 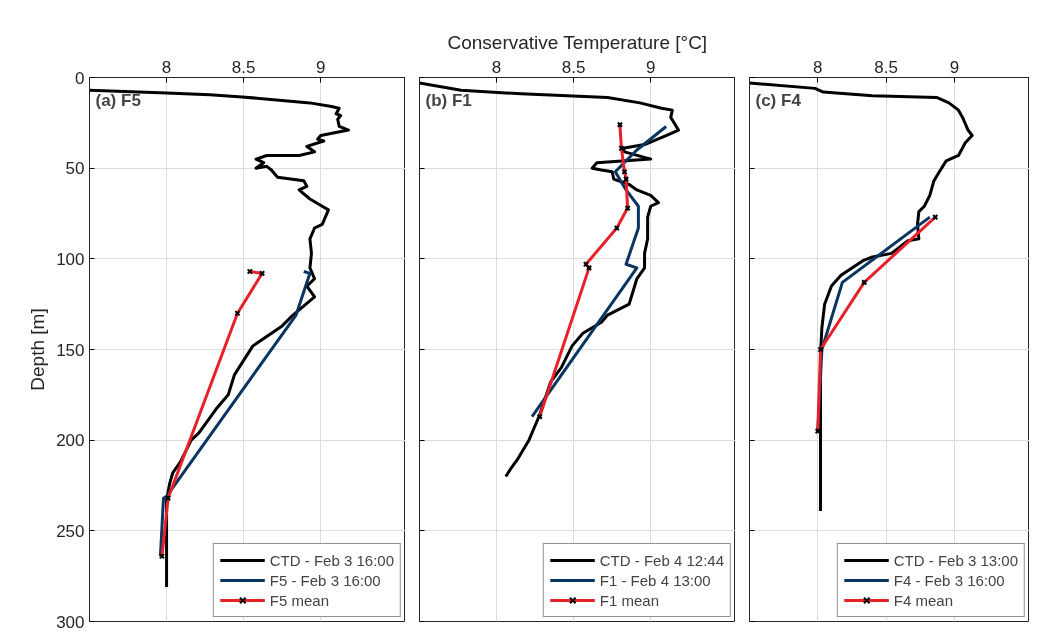 I want to click on y-tick-label: 200, so click(x=70, y=441).